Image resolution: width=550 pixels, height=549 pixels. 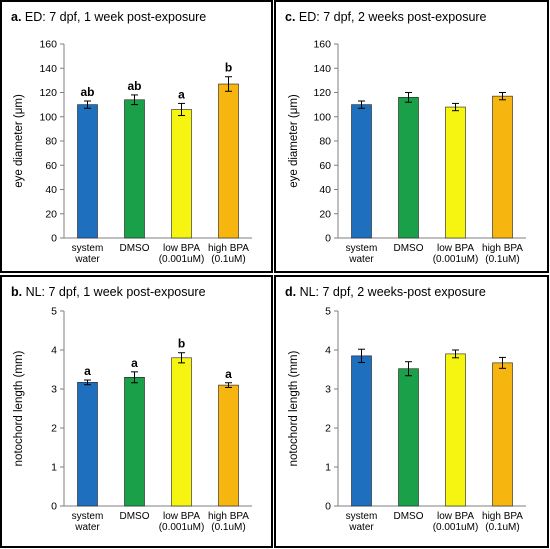 I want to click on chart-title: b. NL: 7 dpf, 1 week post-exposure, so click(x=108, y=292).